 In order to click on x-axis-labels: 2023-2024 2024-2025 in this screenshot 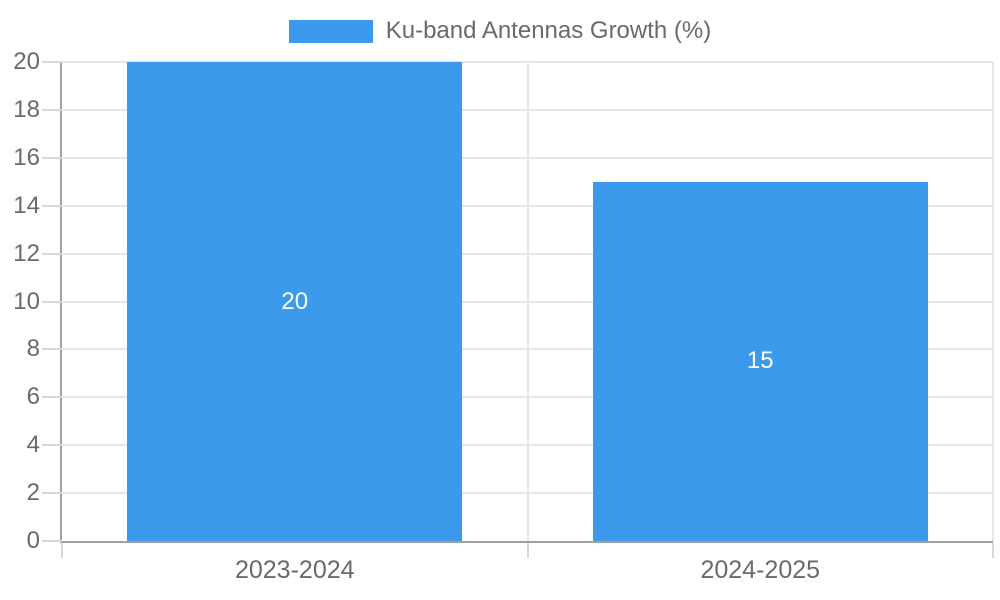, I will do `click(527, 576)`.